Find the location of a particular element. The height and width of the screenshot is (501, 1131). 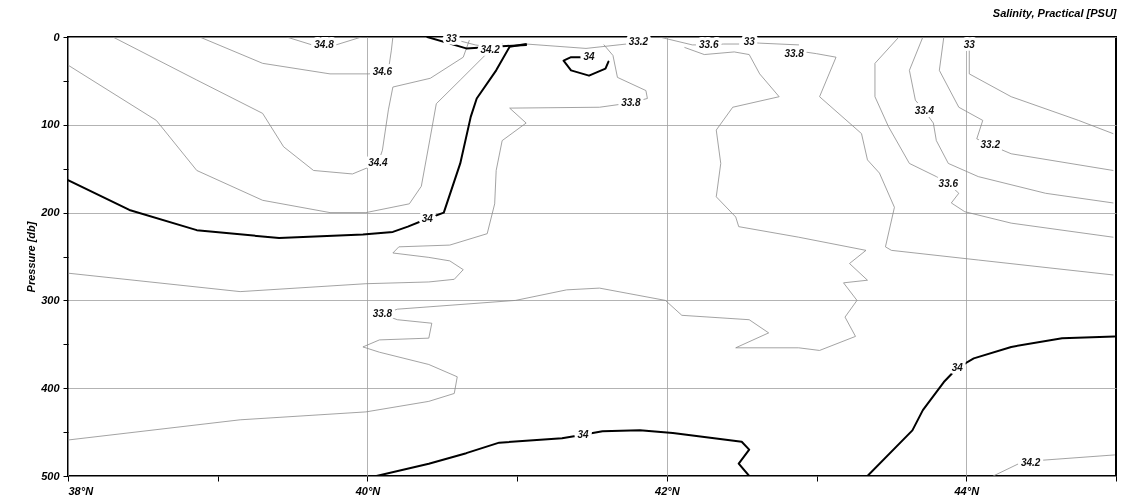

y-tick-label: 400 is located at coordinates (50, 387).